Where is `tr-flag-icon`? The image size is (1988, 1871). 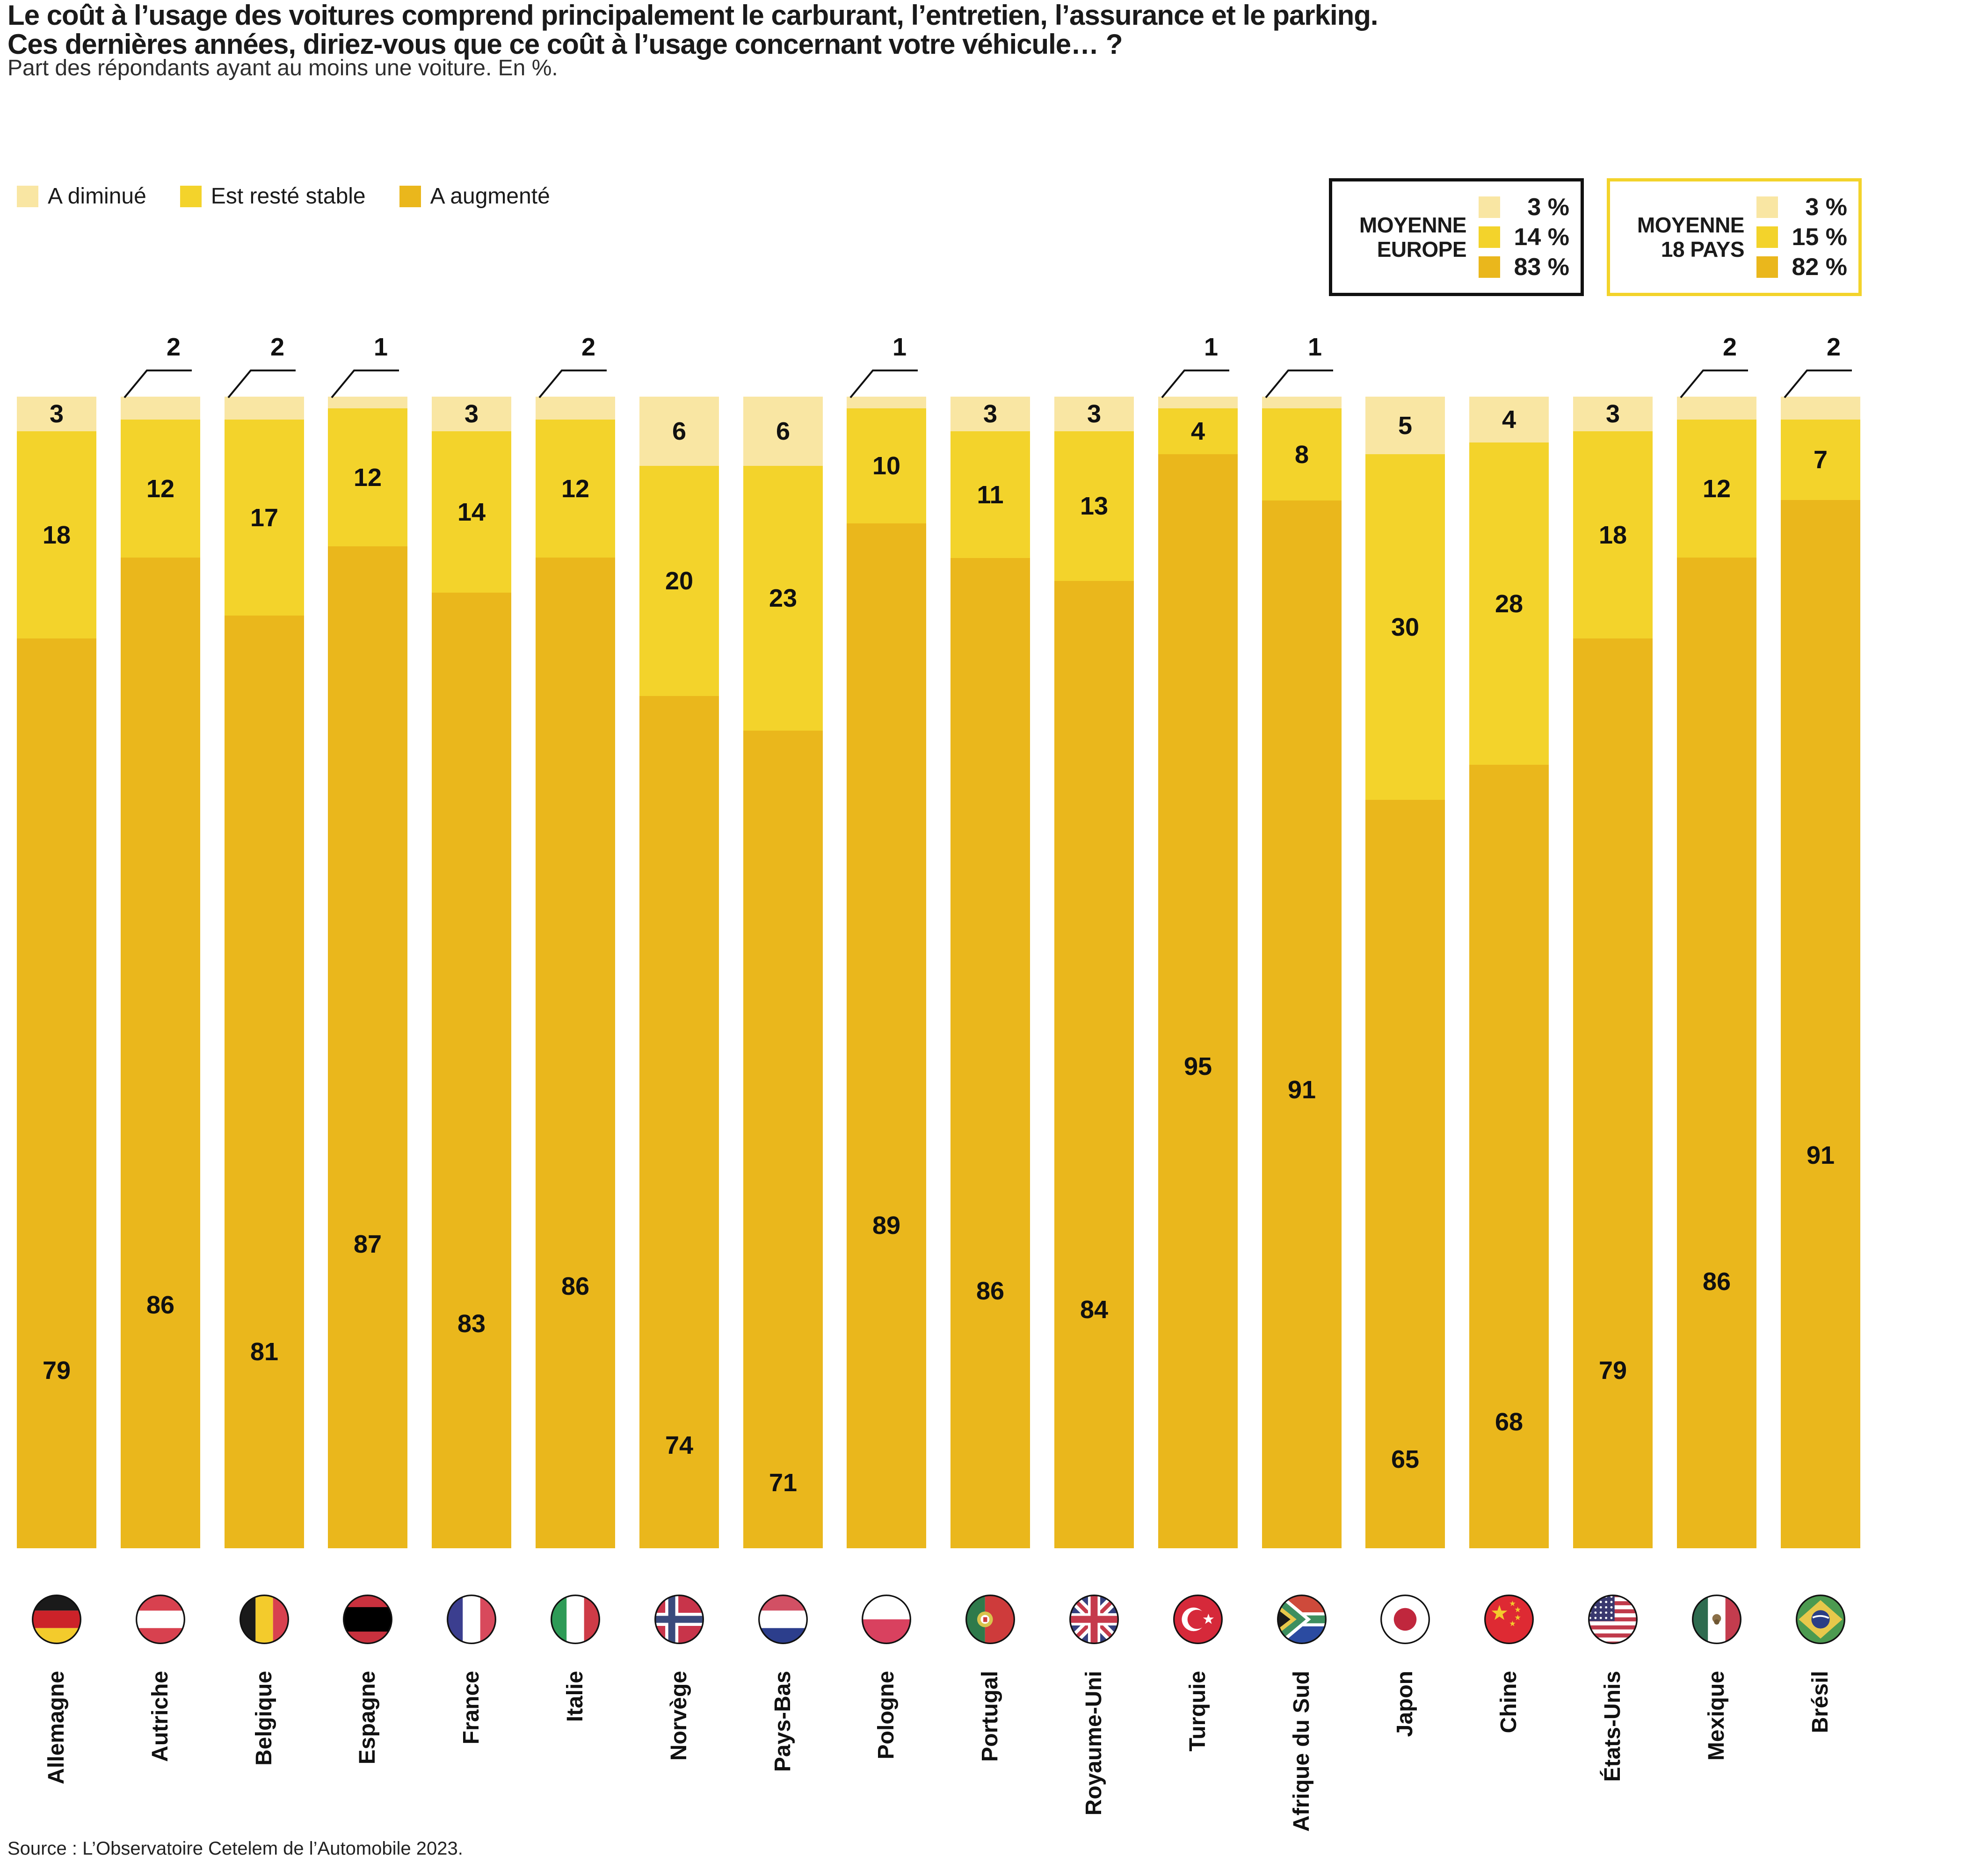
tr-flag-icon is located at coordinates (1198, 1619).